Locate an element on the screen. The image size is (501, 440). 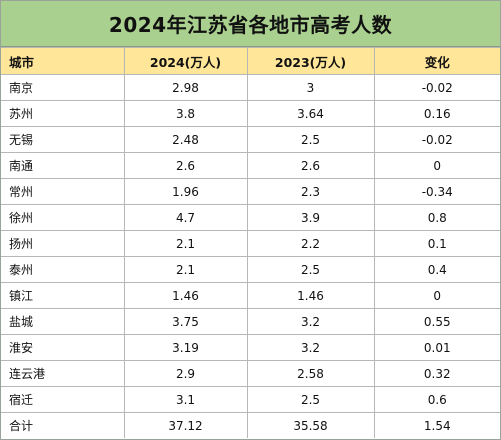
total-change-cell: 1.54 is located at coordinates (436, 425).